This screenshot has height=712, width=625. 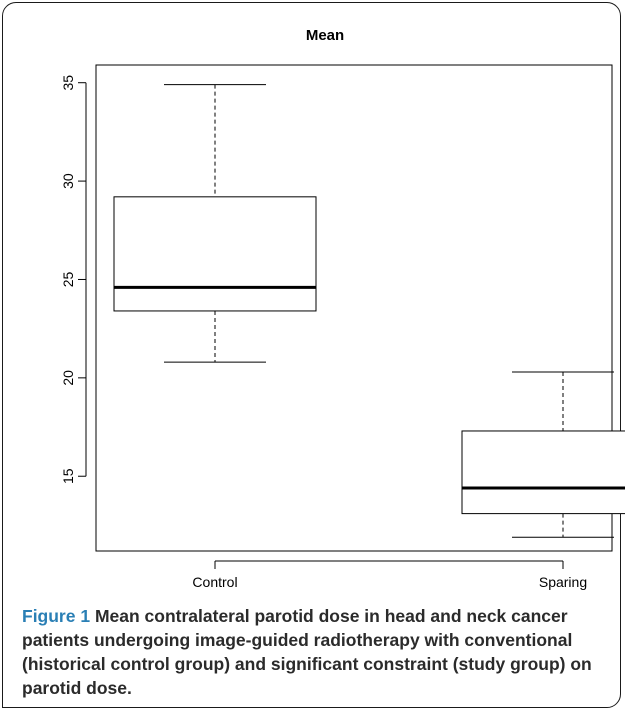 I want to click on x-tick-label: Sparing, so click(x=563, y=582).